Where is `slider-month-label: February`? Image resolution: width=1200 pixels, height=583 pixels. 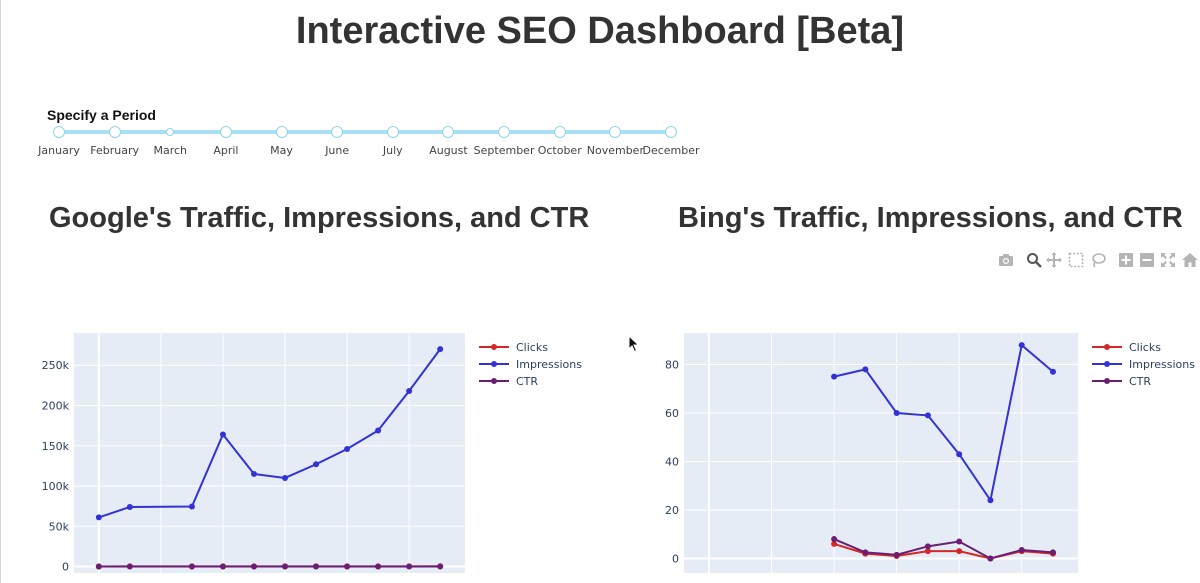
slider-month-label: February is located at coordinates (114, 150).